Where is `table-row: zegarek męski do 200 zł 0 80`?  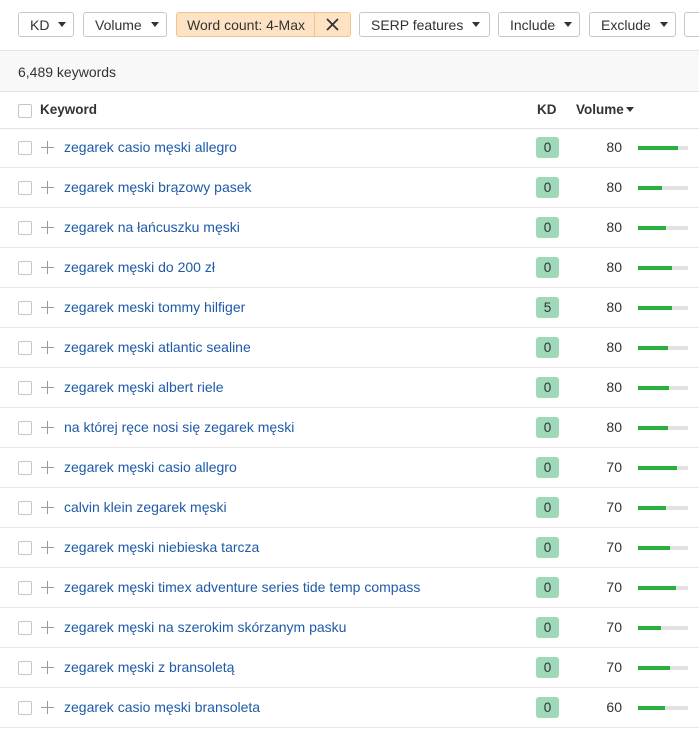
table-row: zegarek męski do 200 zł 0 80 is located at coordinates (349, 268).